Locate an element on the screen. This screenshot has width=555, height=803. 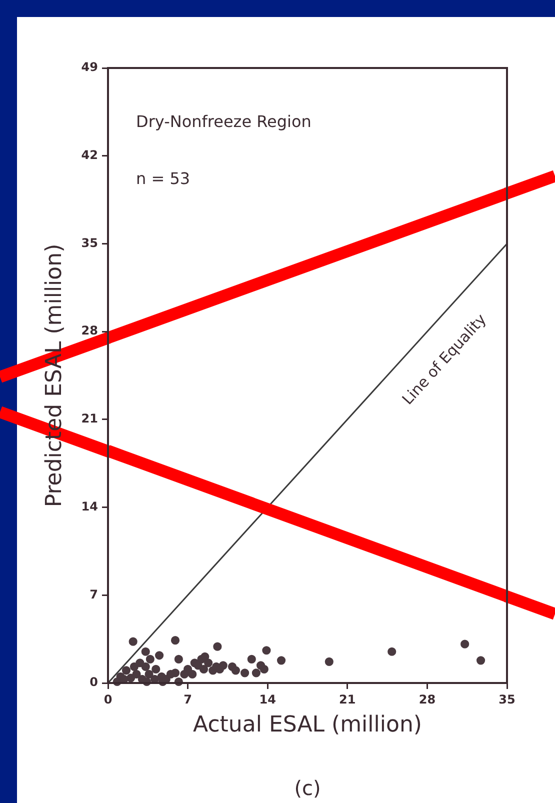
y-tick-label: 35 is located at coordinates (89, 243).